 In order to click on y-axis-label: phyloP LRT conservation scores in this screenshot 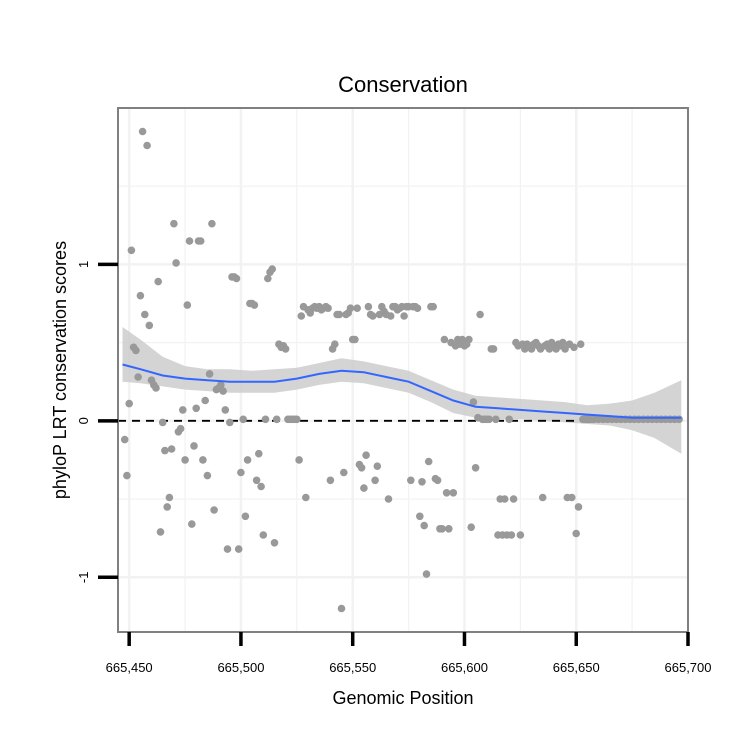, I will do `click(60, 370)`.